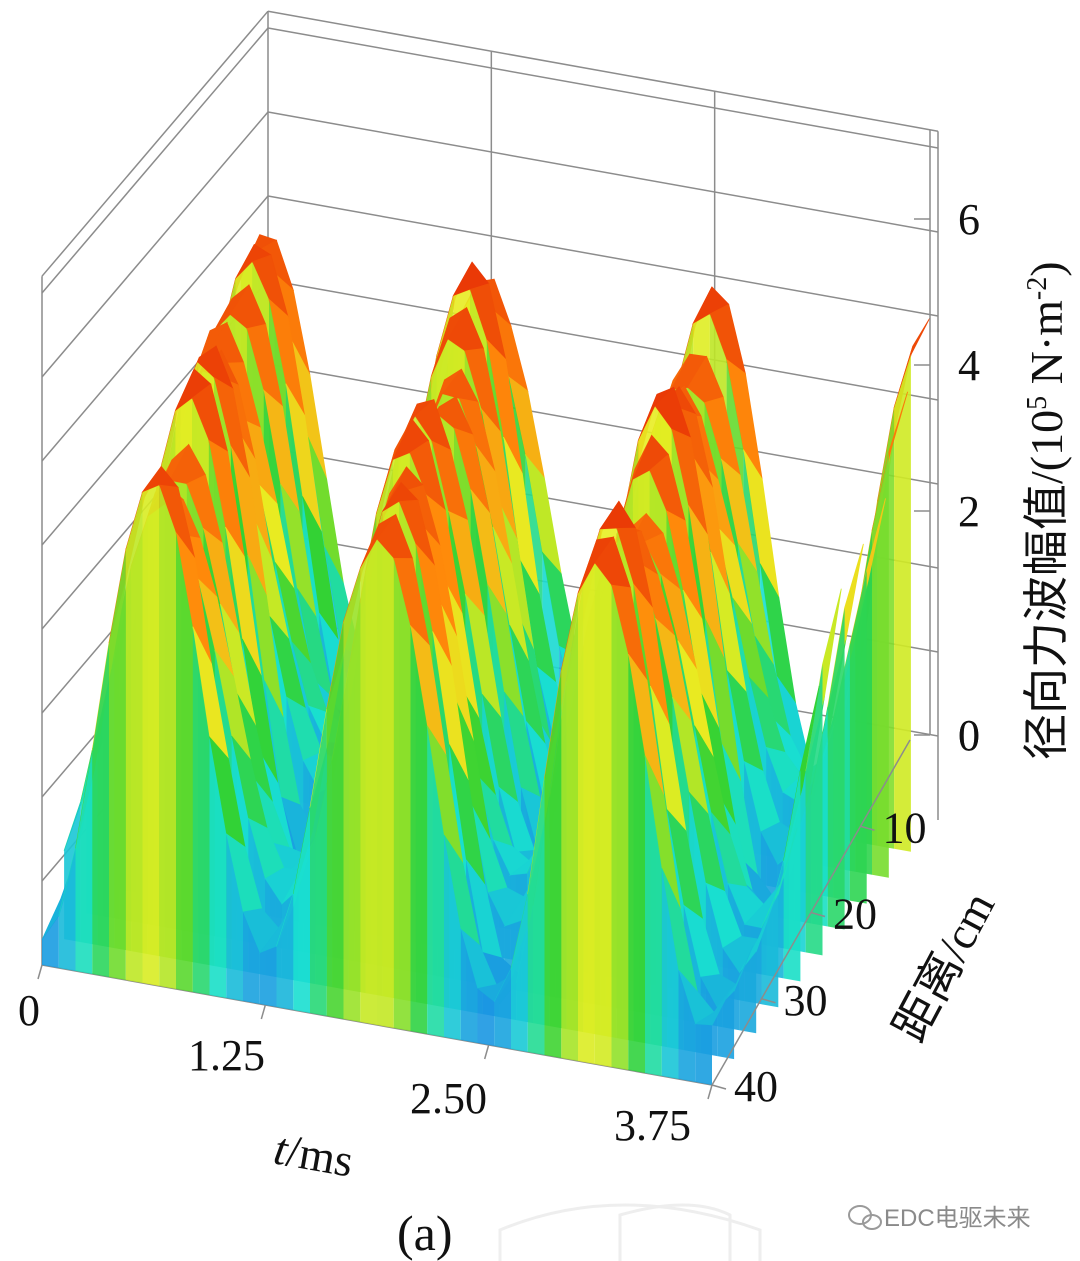 This screenshot has width=1080, height=1261. Describe the element at coordinates (756, 1086) in the screenshot. I see `y-tick-label: 40` at that location.